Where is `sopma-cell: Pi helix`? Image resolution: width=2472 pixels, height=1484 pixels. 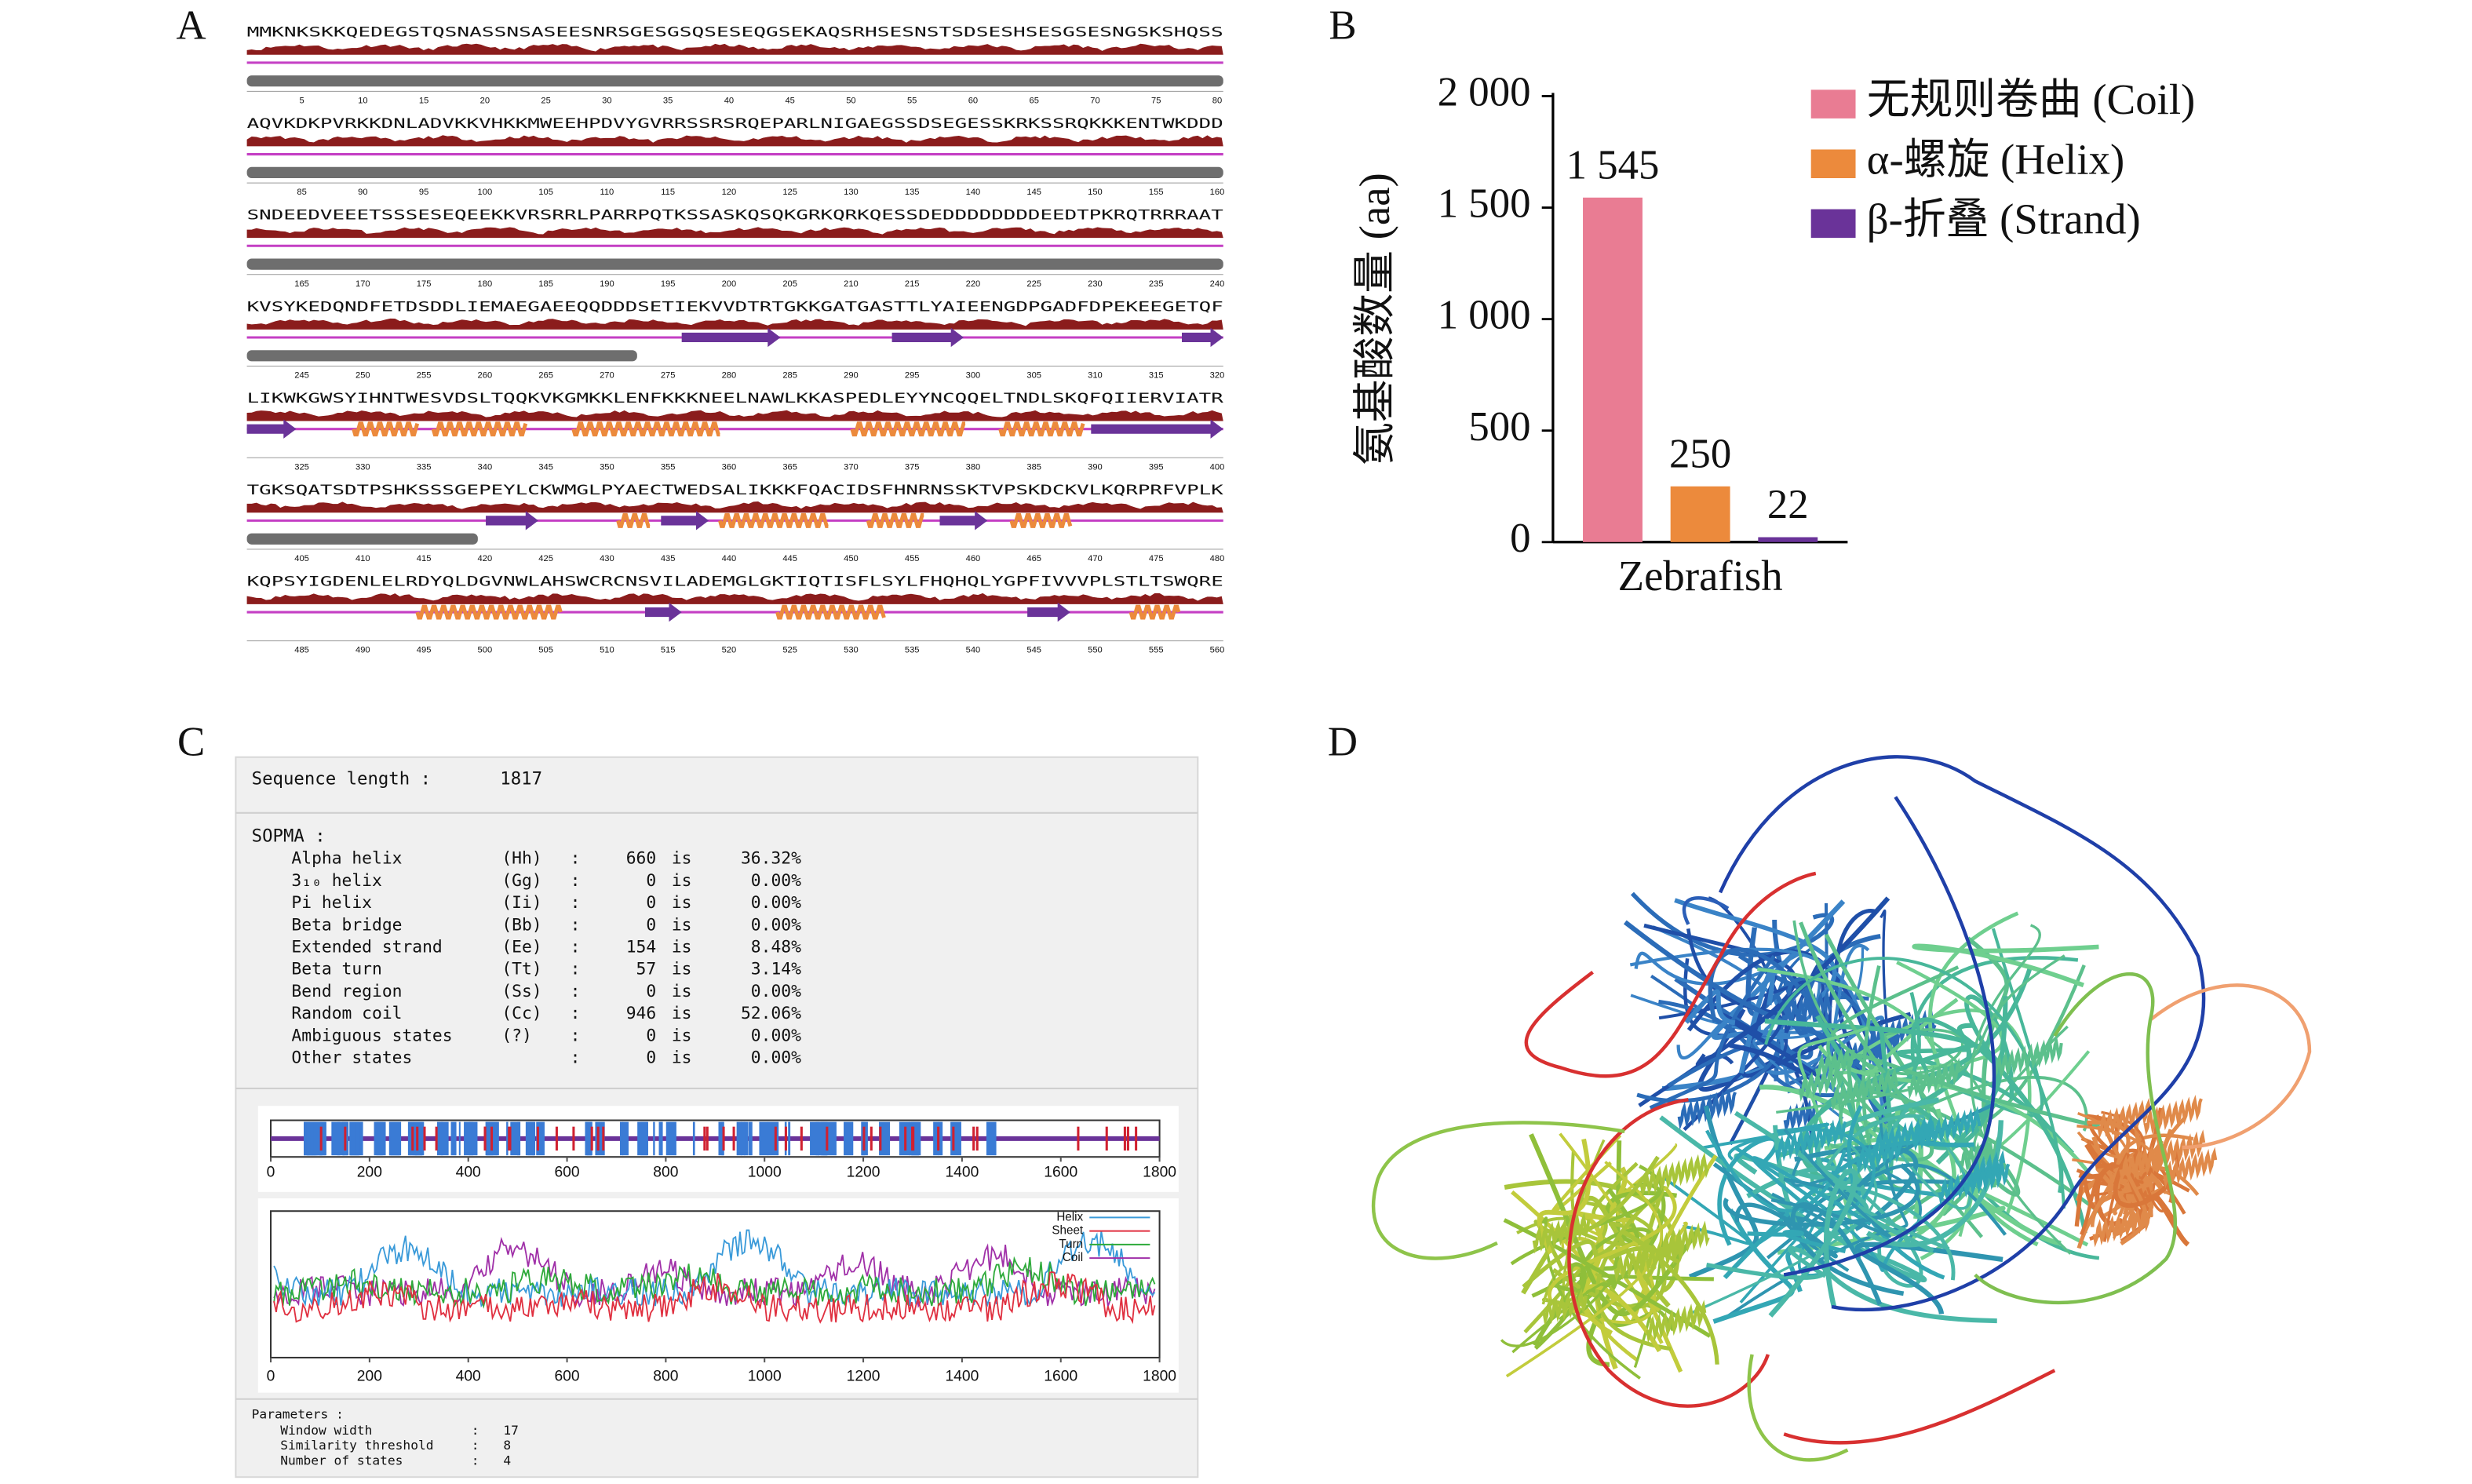 sopma-cell: Pi helix is located at coordinates (331, 903).